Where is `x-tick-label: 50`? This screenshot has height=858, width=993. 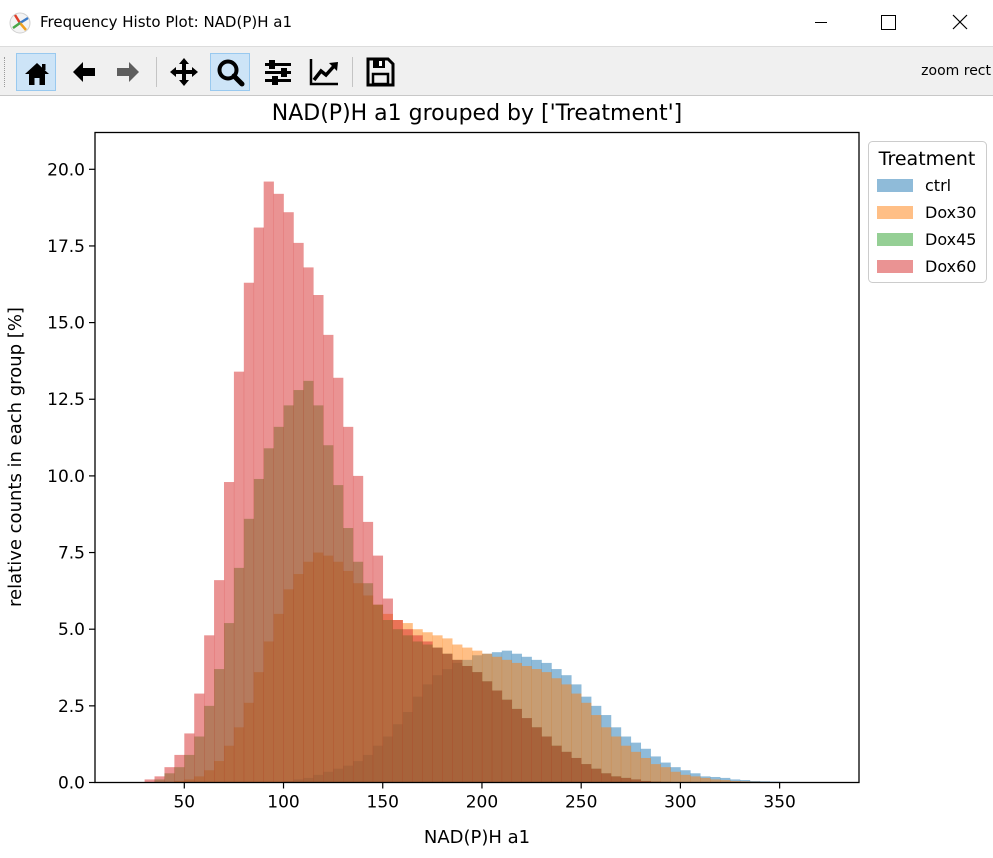
x-tick-label: 50 is located at coordinates (184, 803).